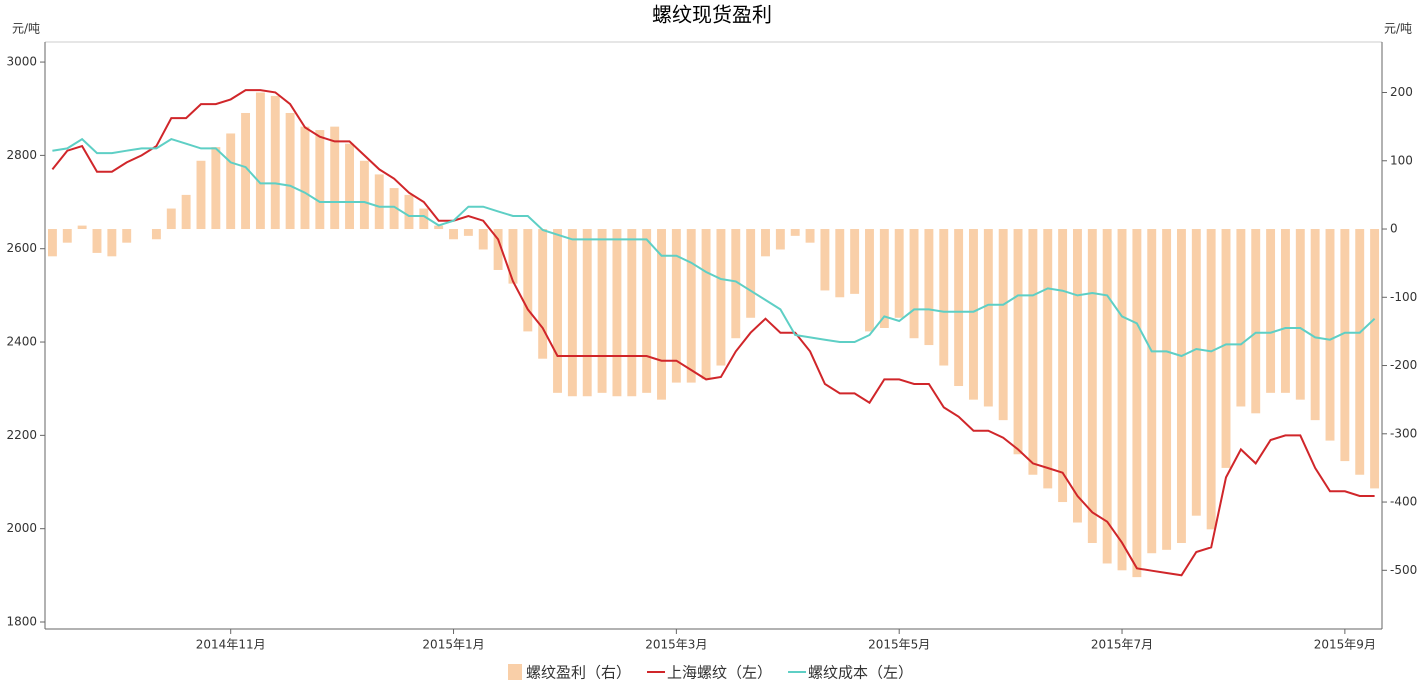  I want to click on y2-tick-label: -500, so click(1403, 570).